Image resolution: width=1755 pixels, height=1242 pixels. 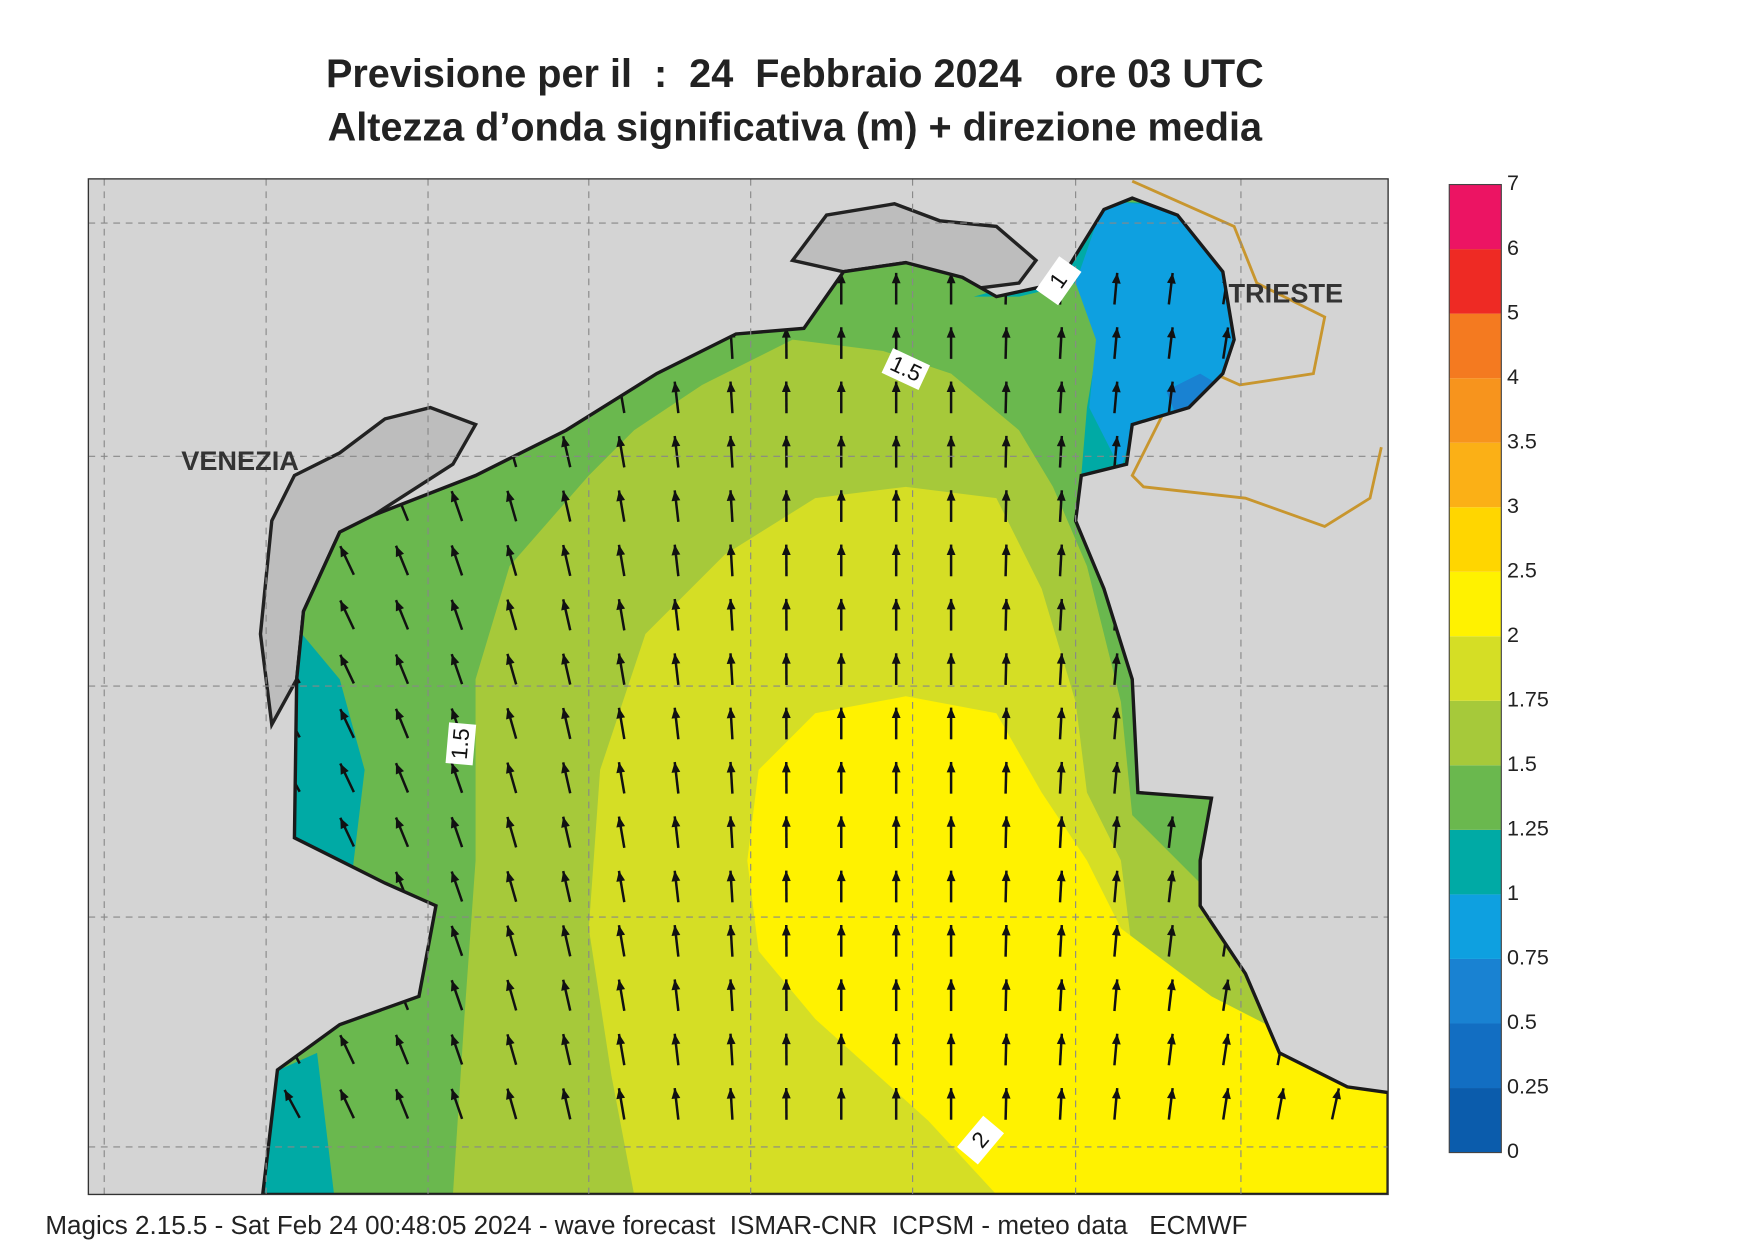 I want to click on colorbar-frame, so click(x=1475, y=668).